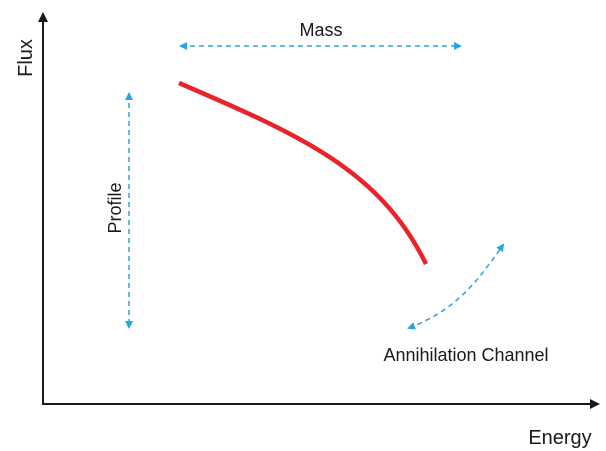  Describe the element at coordinates (465, 355) in the screenshot. I see `annihilation-channel-label: Annihilation Channel` at that location.